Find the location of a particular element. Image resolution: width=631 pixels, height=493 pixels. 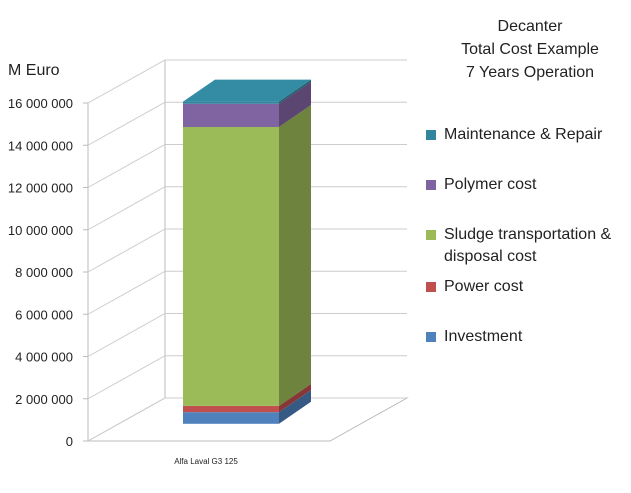

y-tick-label: 4 000 000 is located at coordinates (44, 357).